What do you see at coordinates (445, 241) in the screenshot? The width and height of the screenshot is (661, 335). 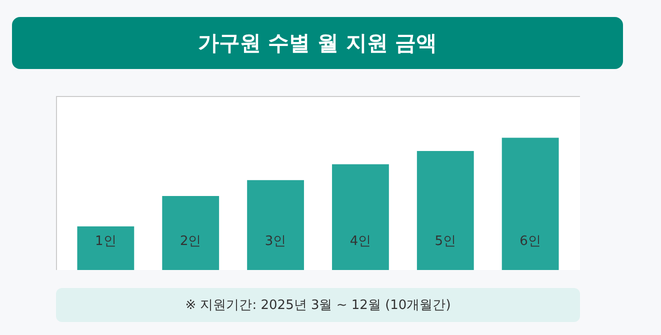 I see `x-tick-label: 5인` at bounding box center [445, 241].